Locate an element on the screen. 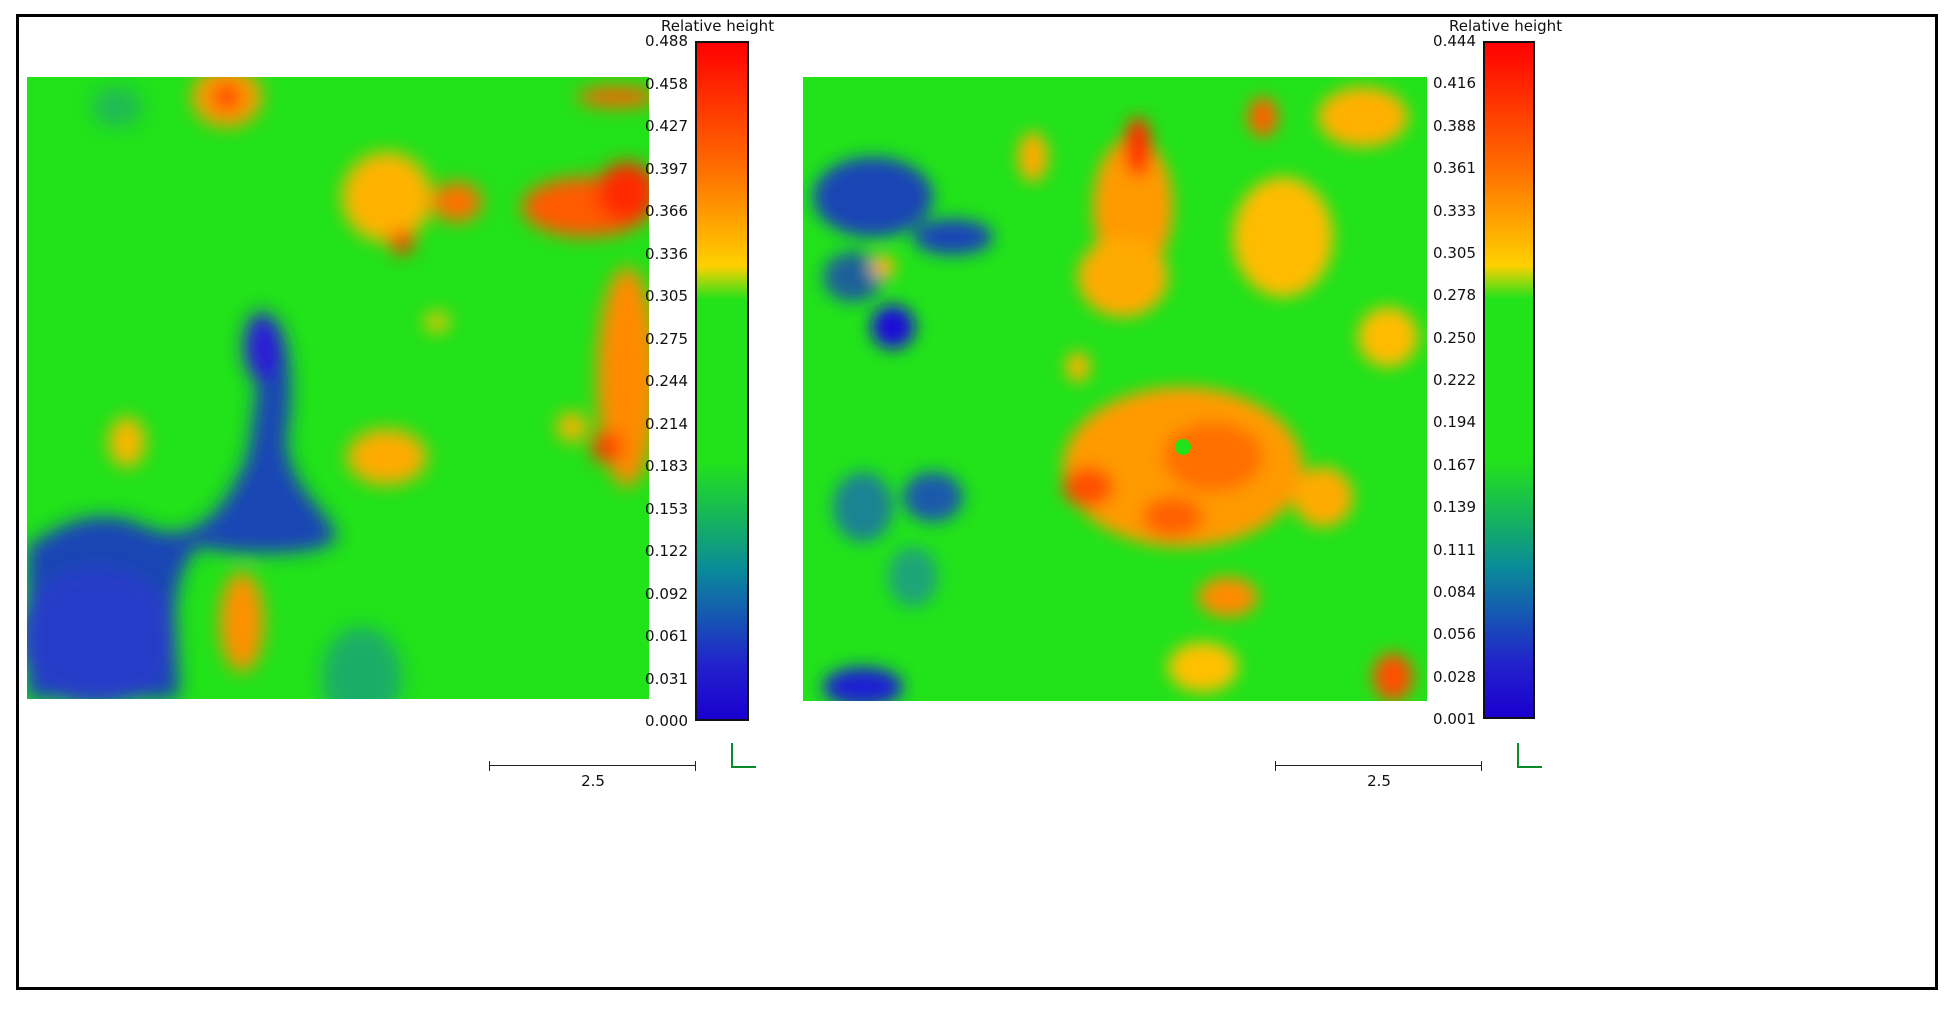  colorbar-tick-label: 0.222 is located at coordinates (1454, 380).